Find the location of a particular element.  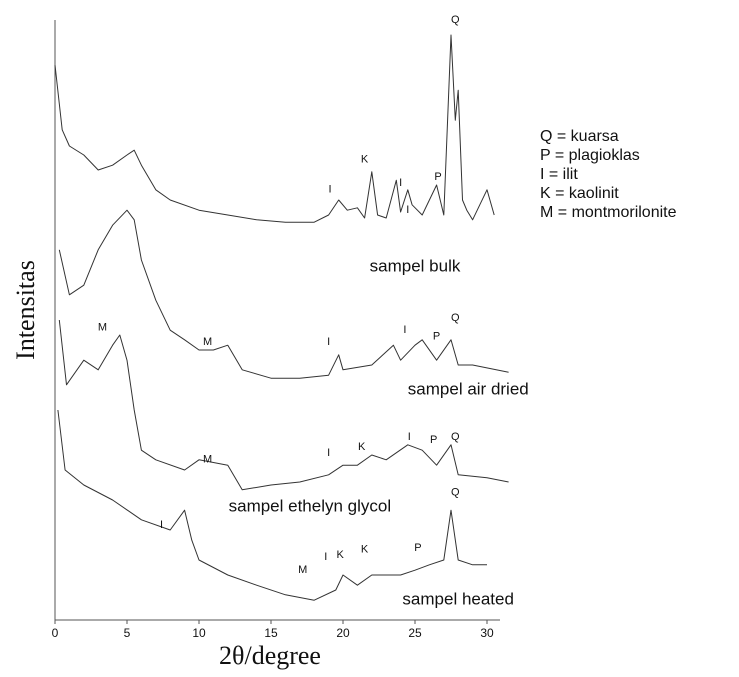

key-entry: P = plagioklas is located at coordinates (590, 155).